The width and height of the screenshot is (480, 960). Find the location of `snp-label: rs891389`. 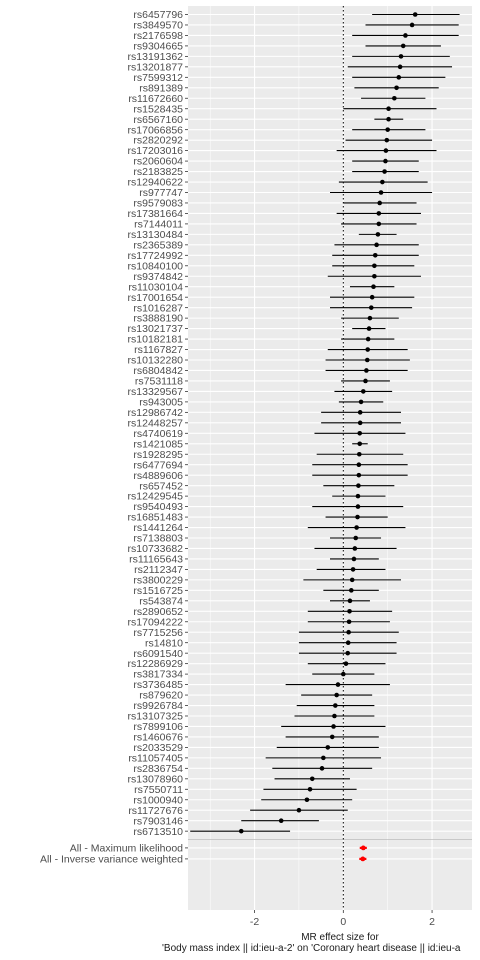

snp-label: rs891389 is located at coordinates (161, 88).